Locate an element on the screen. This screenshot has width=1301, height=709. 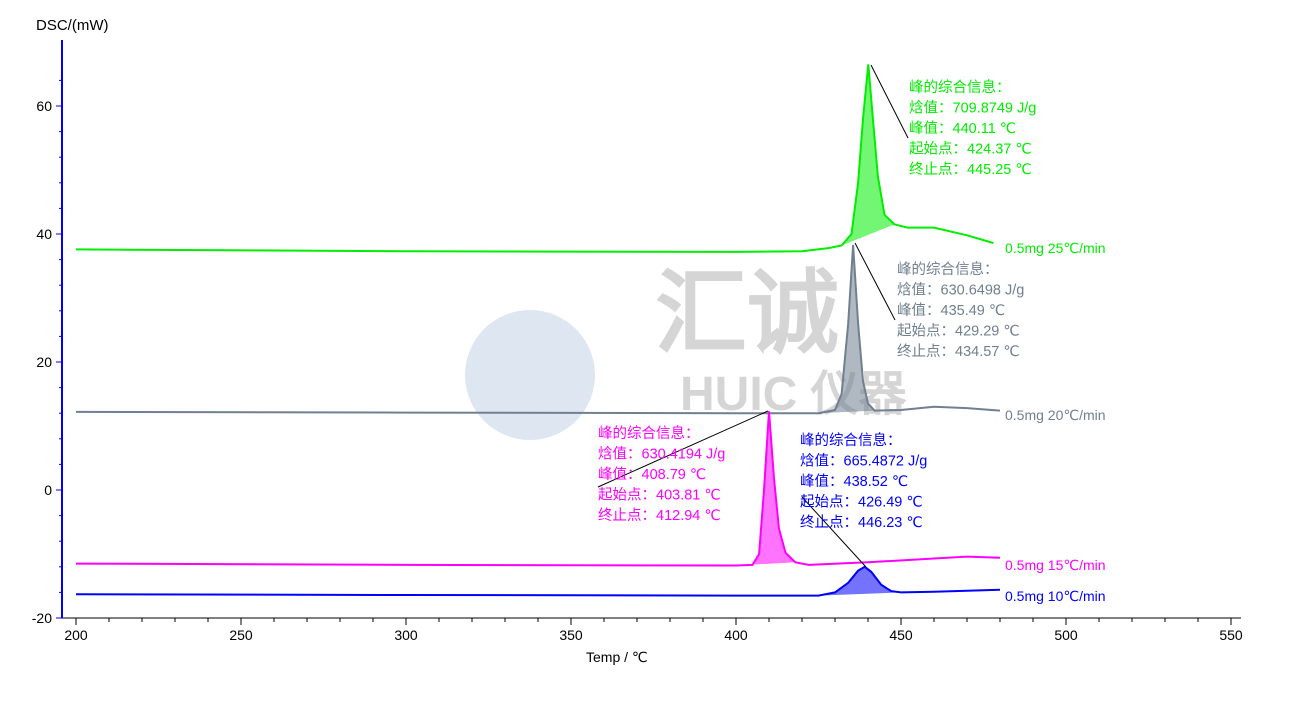
series-label: 0.5mg 20℃/min is located at coordinates (1055, 415).